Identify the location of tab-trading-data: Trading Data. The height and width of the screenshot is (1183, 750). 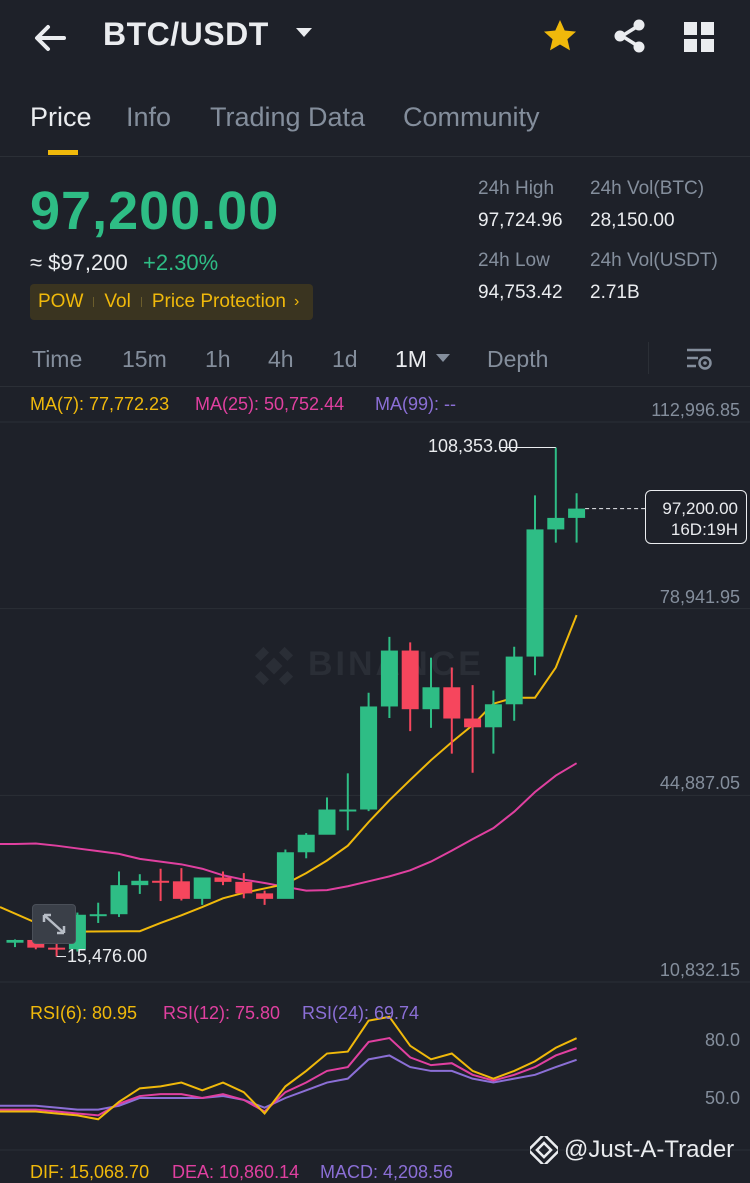
(288, 117).